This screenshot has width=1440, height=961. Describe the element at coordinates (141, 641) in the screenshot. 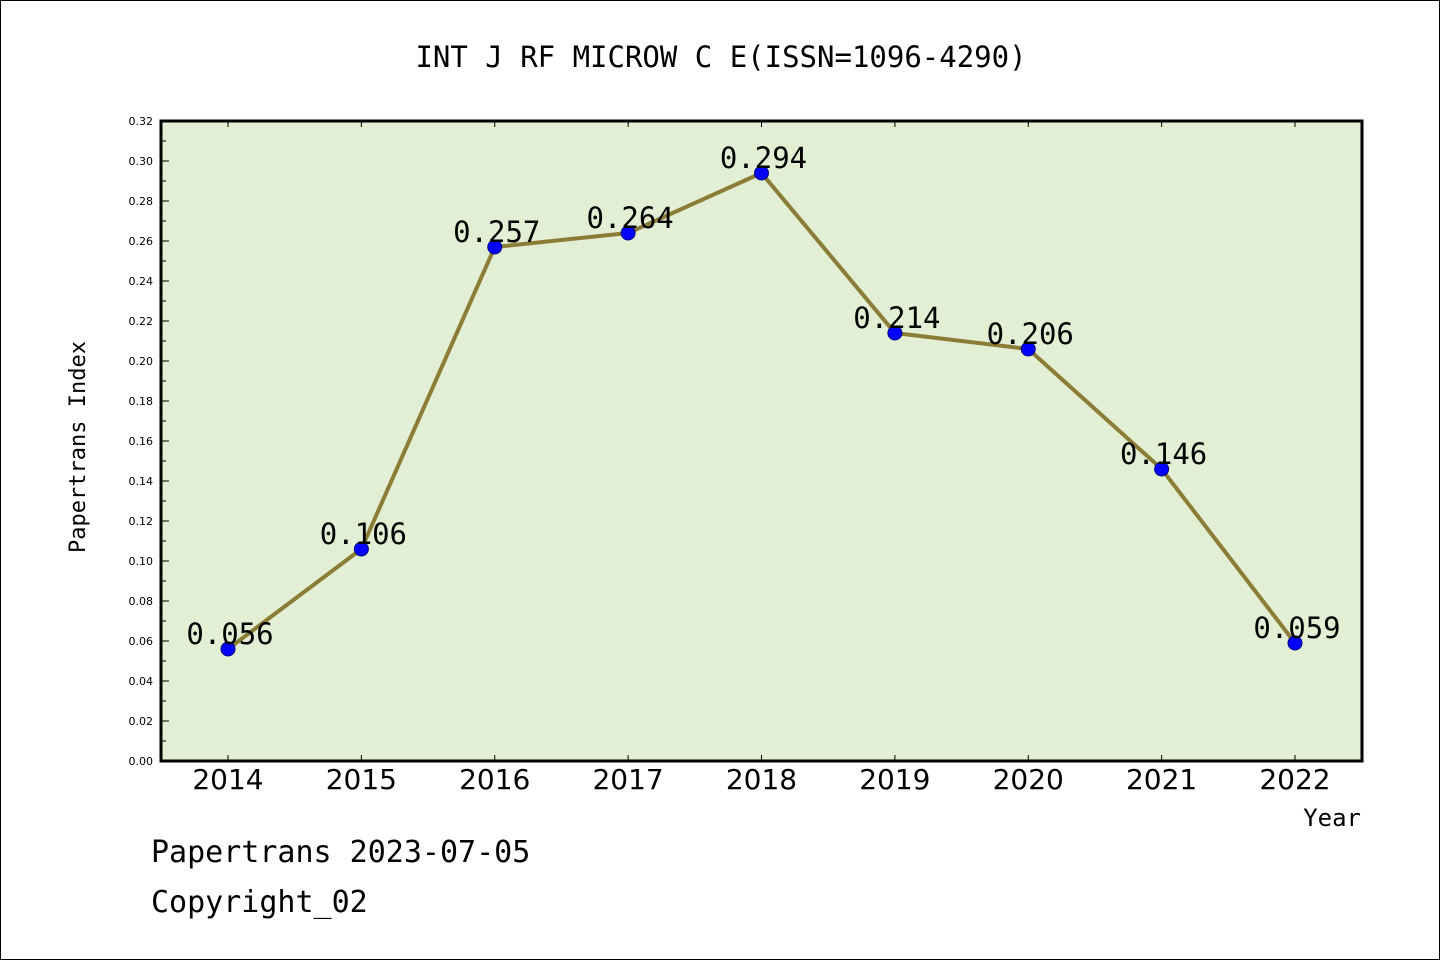

I see `y-tick-label: 0.06` at that location.